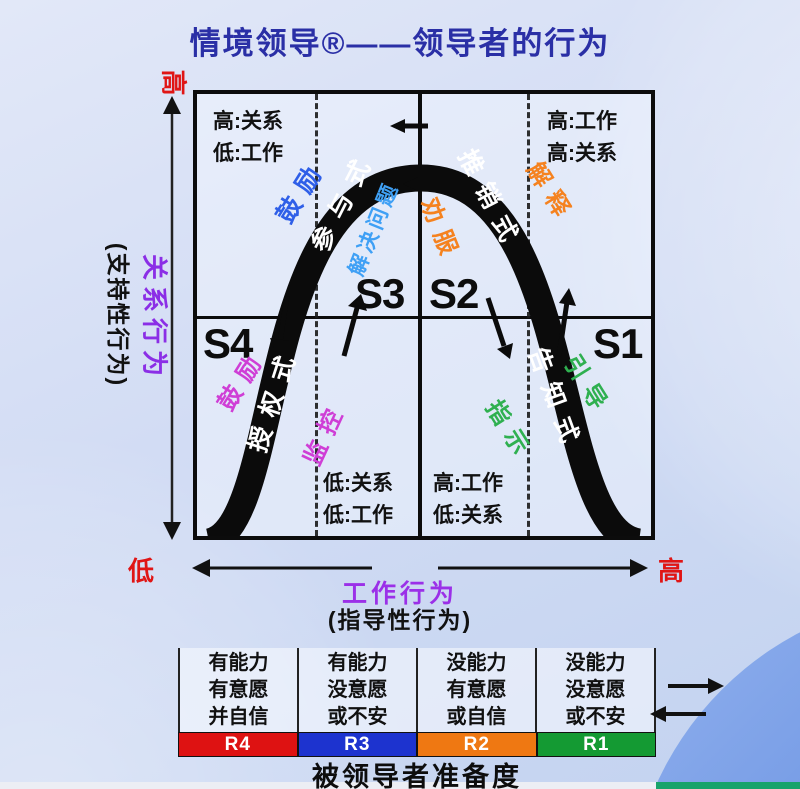  Describe the element at coordinates (141, 571) in the screenshot. I see `x-axis-low-label: 低` at that location.